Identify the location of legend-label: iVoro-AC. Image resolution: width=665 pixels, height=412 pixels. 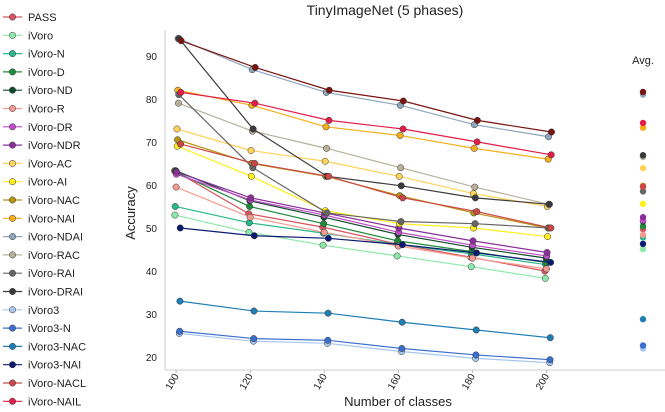
(50, 164).